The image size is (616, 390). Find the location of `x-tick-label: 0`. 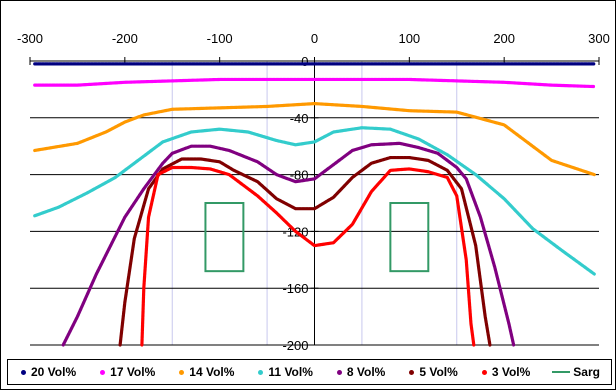

x-tick-label: 0 is located at coordinates (314, 38).